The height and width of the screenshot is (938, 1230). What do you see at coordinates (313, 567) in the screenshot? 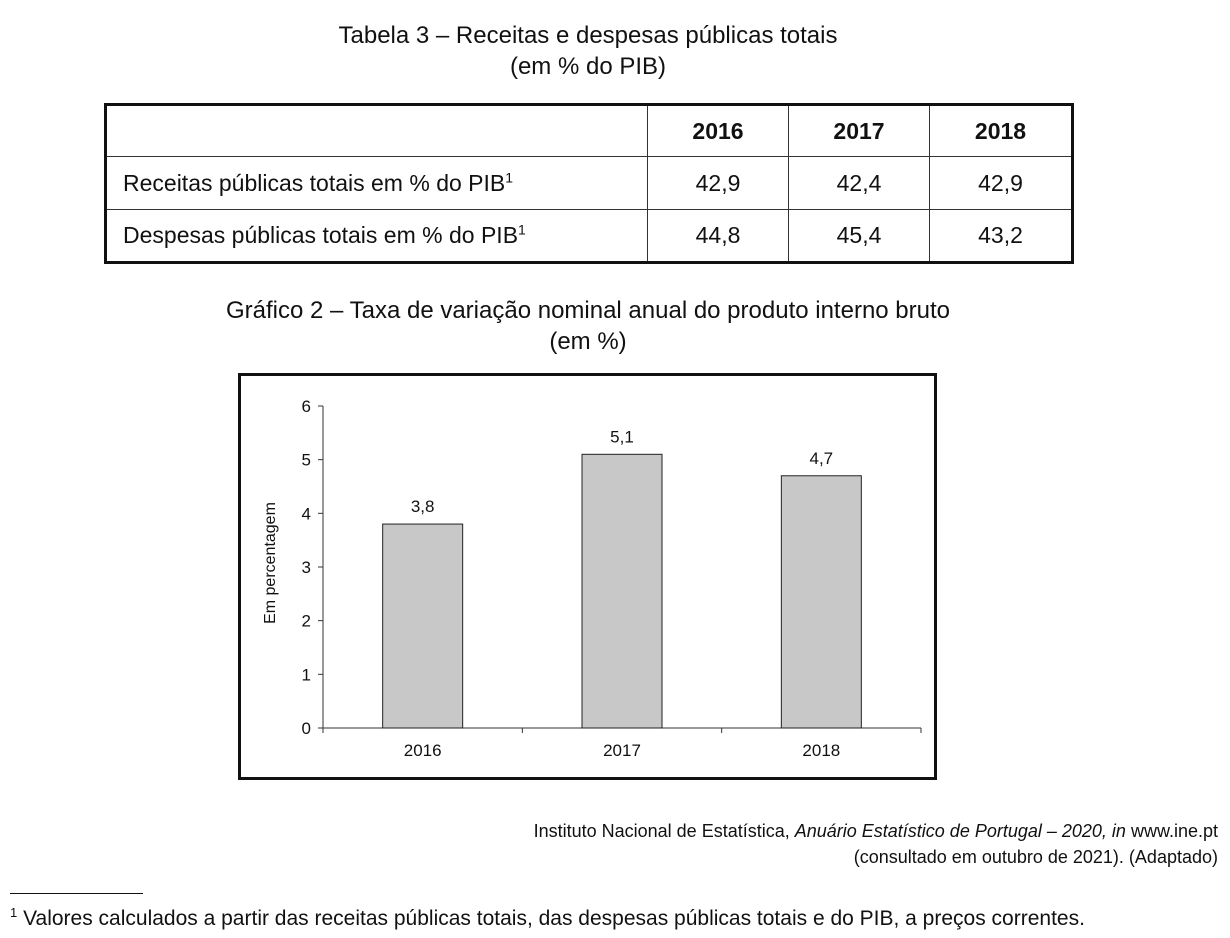
I see `y-axis: 0 1 2 3 4 5 6` at bounding box center [313, 567].